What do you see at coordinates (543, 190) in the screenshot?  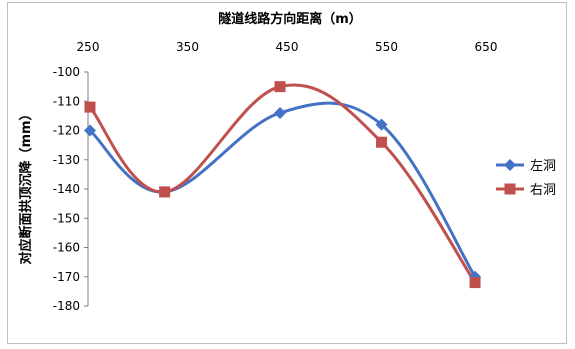 I see `legend-label: 右洞` at bounding box center [543, 190].